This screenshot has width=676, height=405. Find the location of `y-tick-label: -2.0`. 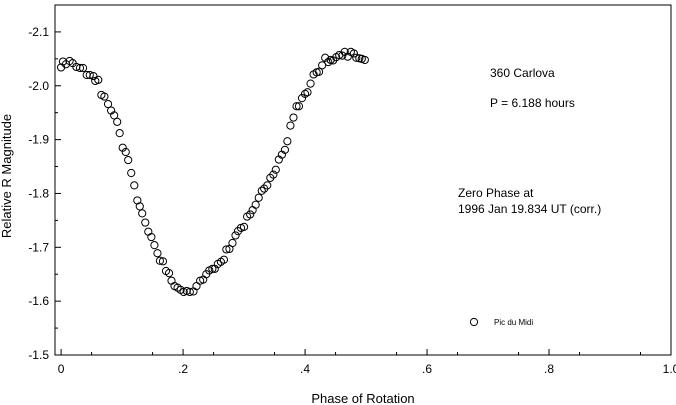

y-tick-label: -2.0 is located at coordinates (38, 86).